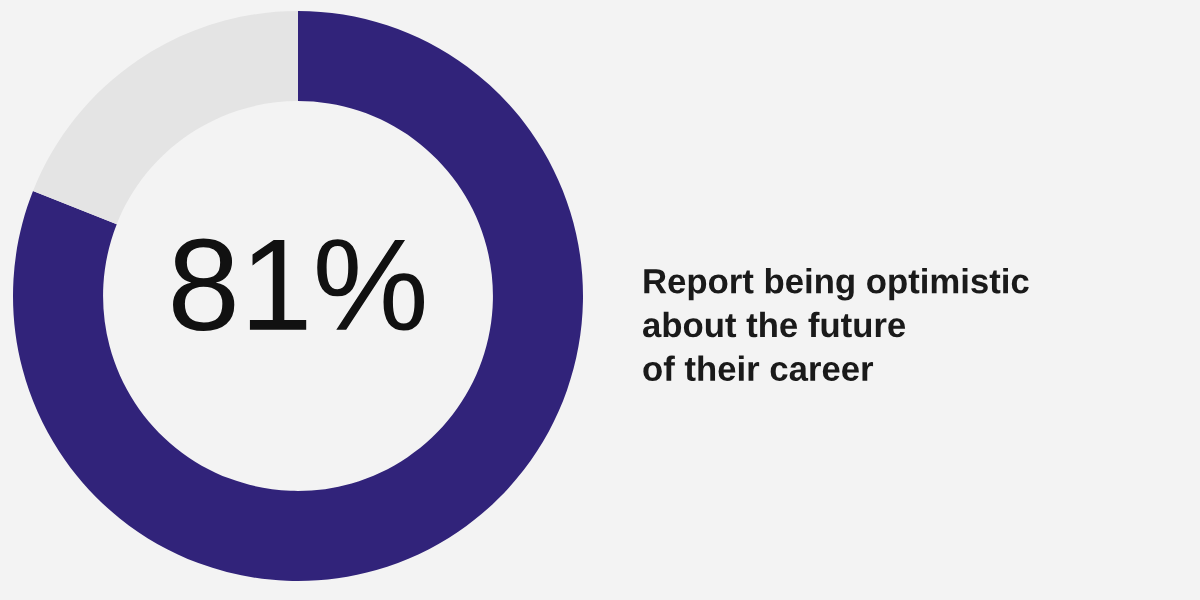 Image resolution: width=1200 pixels, height=600 pixels. What do you see at coordinates (836, 325) in the screenshot?
I see `text: Report being optimistic about the future of their career` at bounding box center [836, 325].